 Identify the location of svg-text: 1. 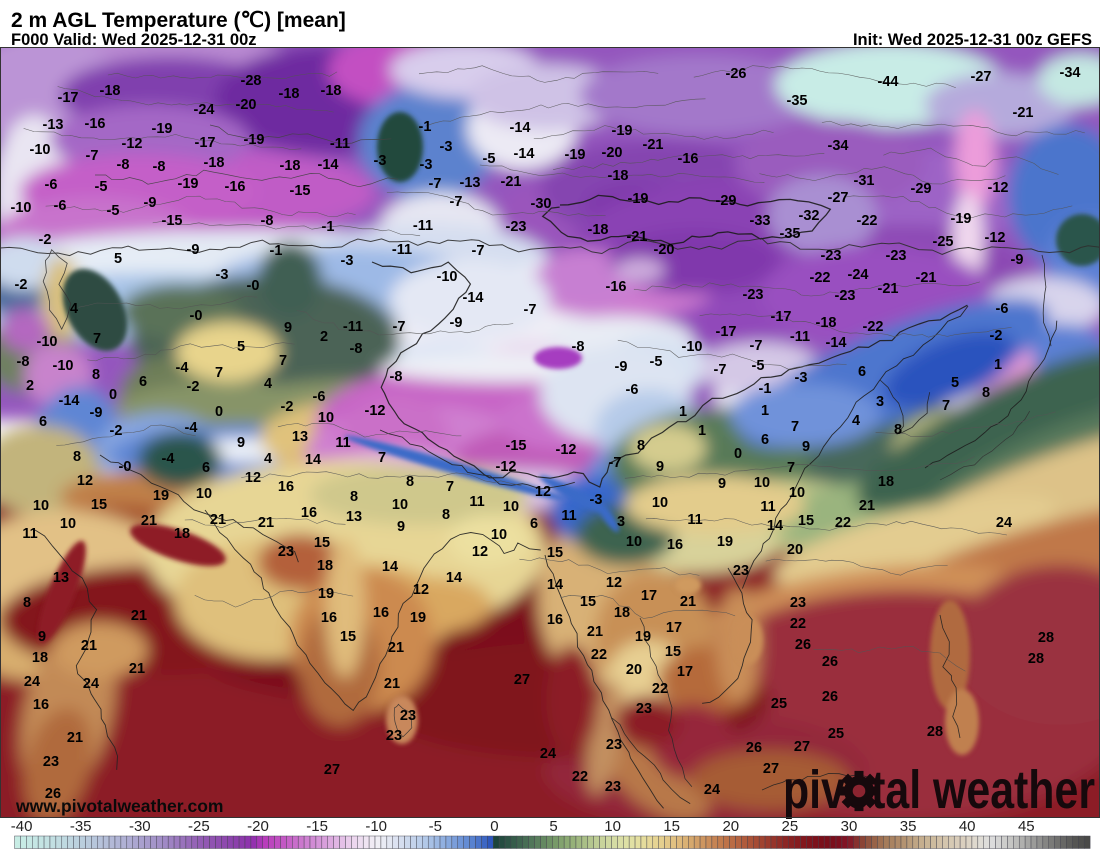
(702, 431).